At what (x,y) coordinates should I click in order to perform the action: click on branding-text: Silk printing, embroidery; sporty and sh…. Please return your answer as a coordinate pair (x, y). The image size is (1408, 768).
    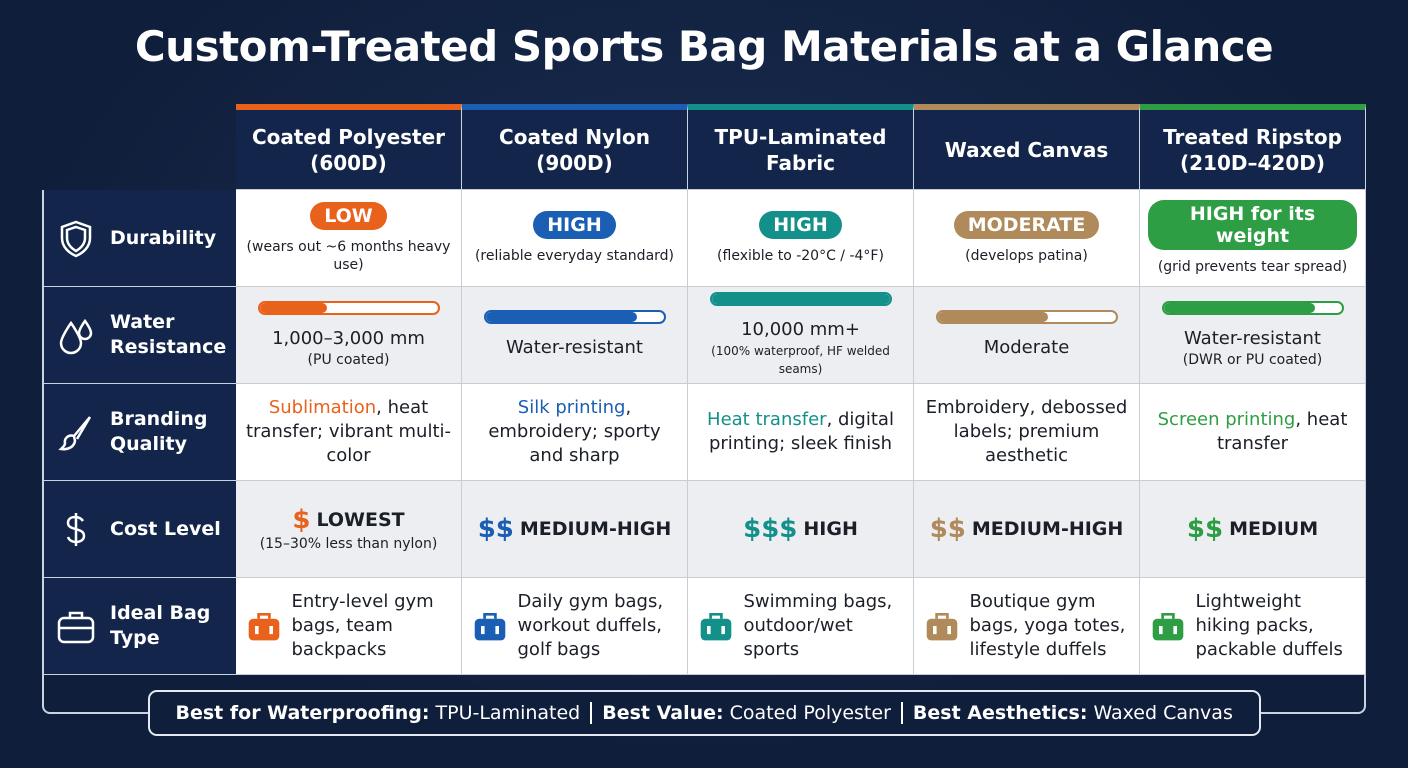
    Looking at the image, I should click on (574, 432).